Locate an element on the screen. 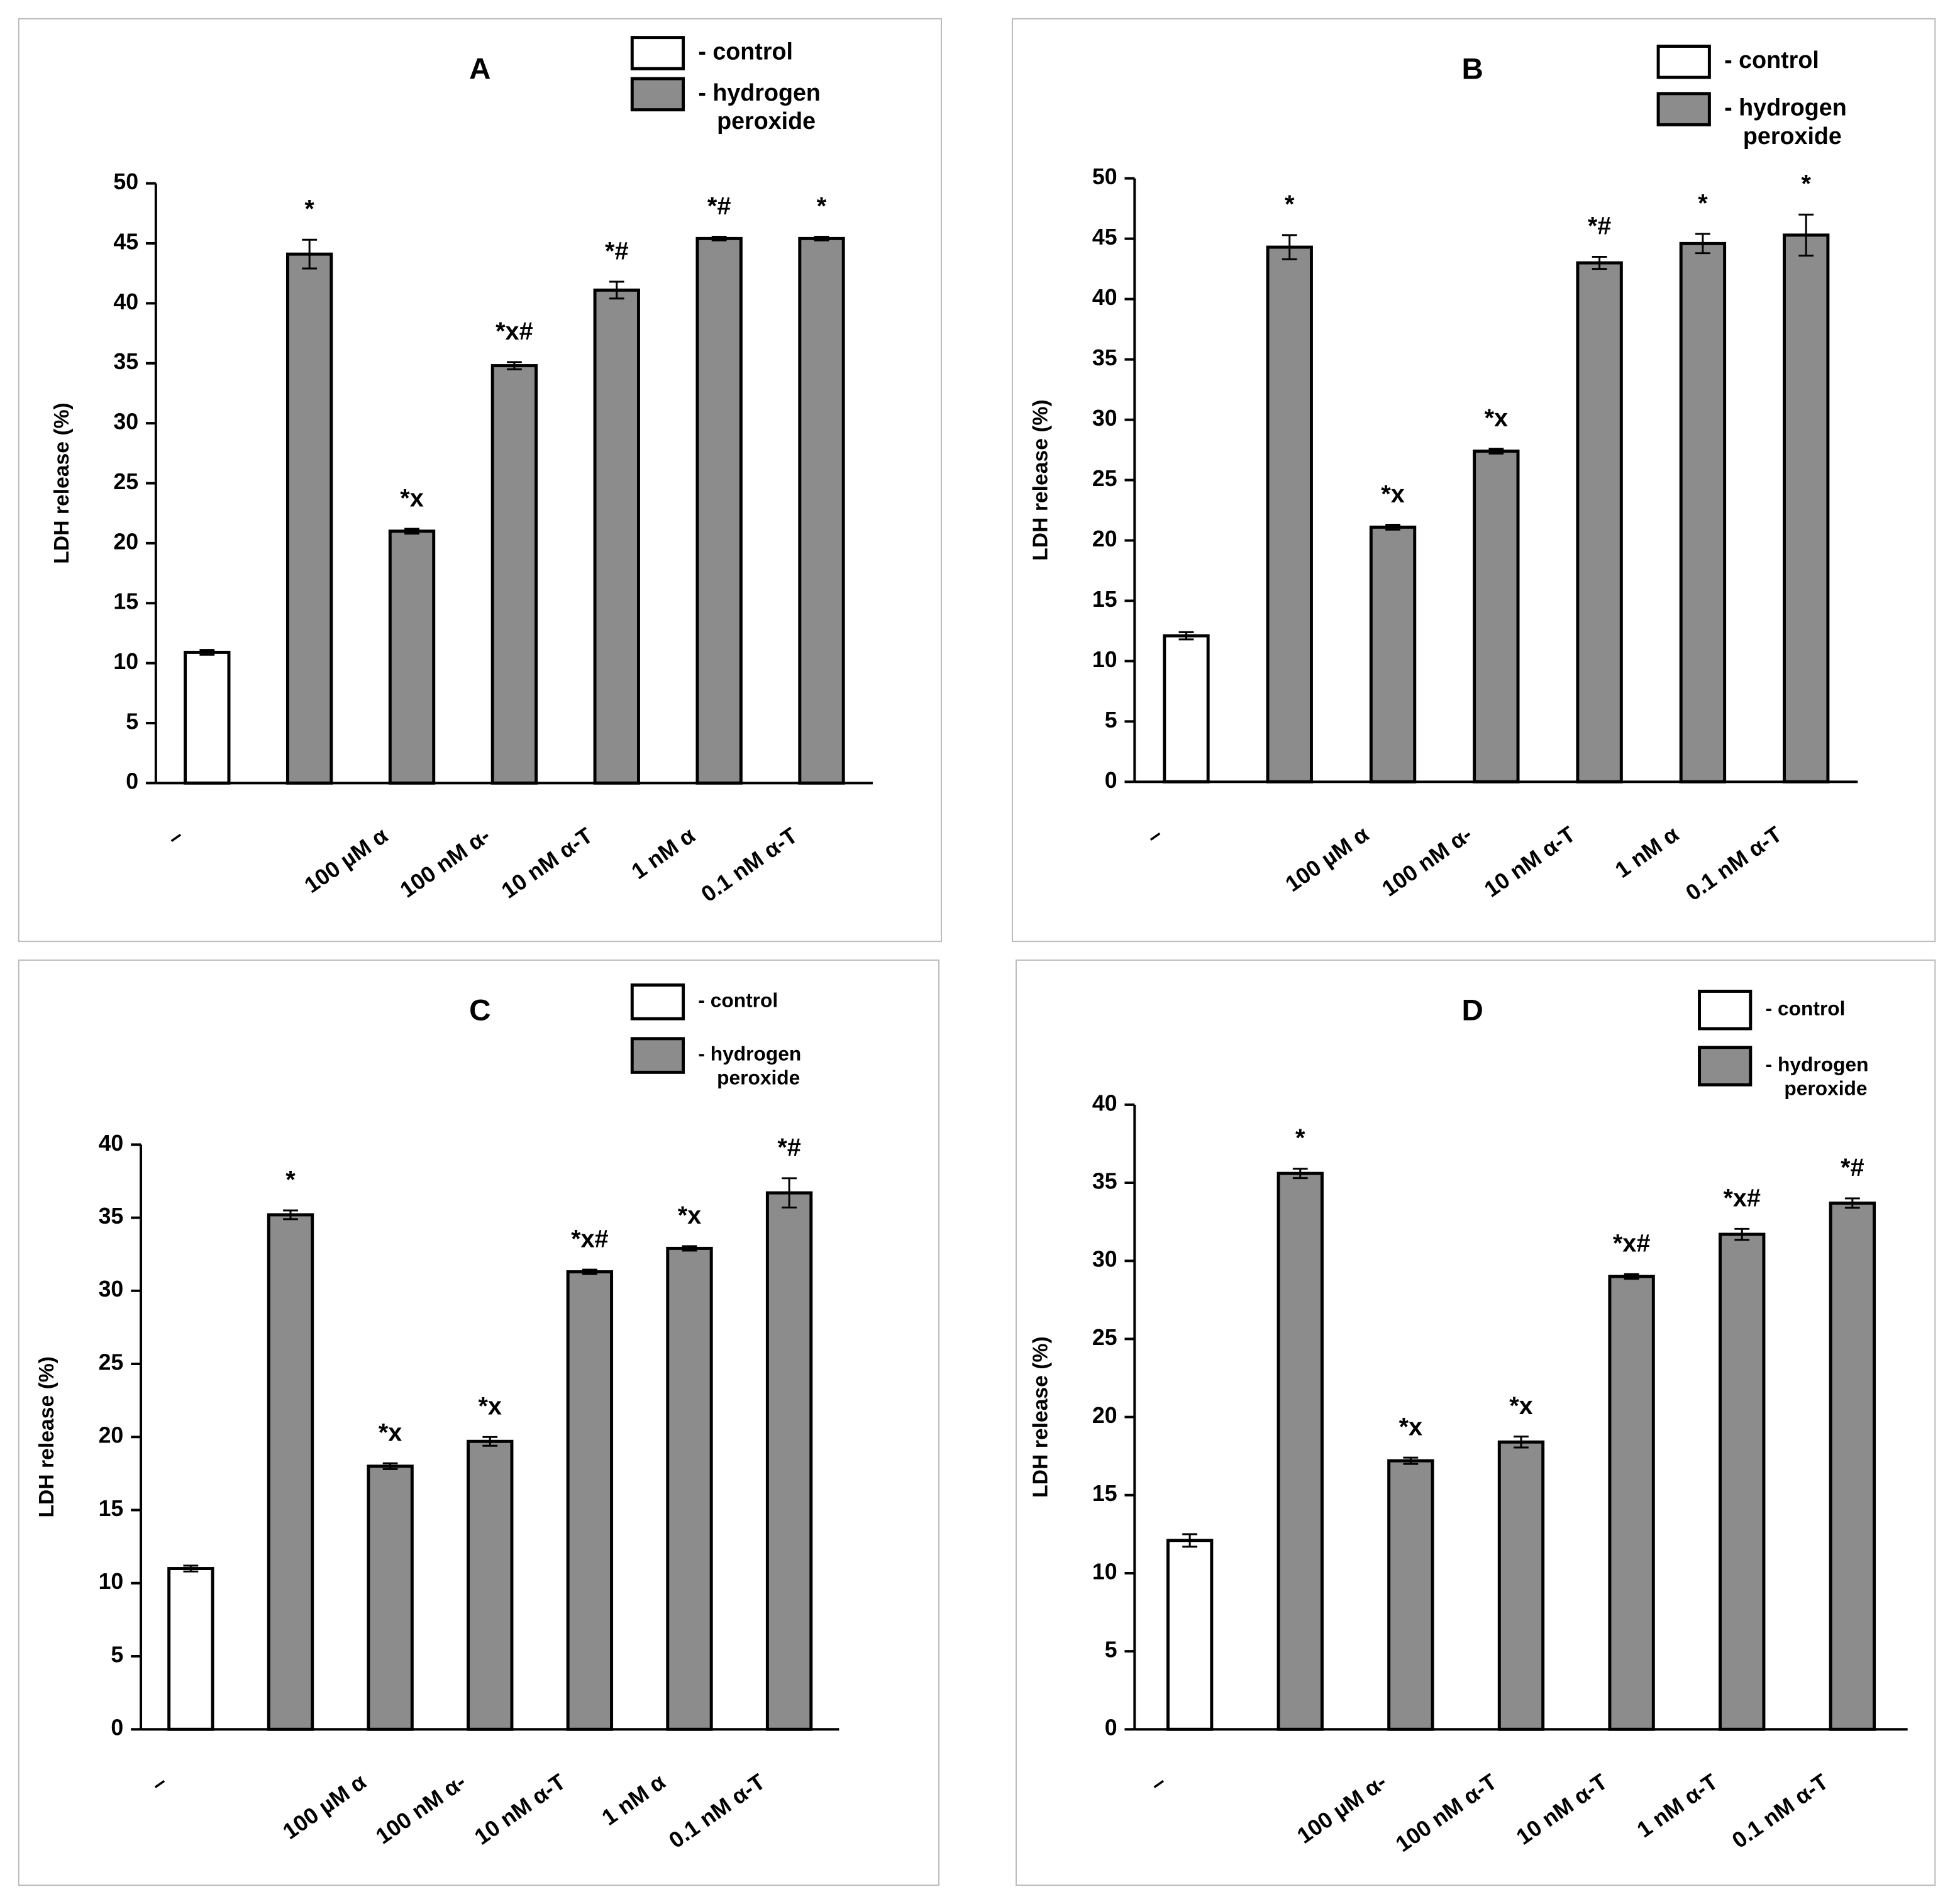 Image resolution: width=1955 pixels, height=1904 pixels. chart-title: B is located at coordinates (1472, 69).